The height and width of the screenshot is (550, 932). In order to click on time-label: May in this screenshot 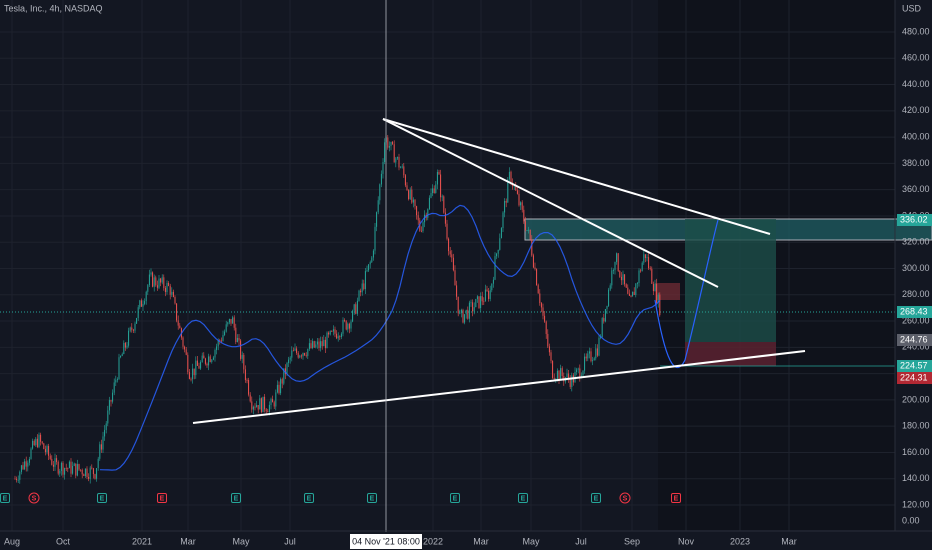, I will do `click(241, 541)`.